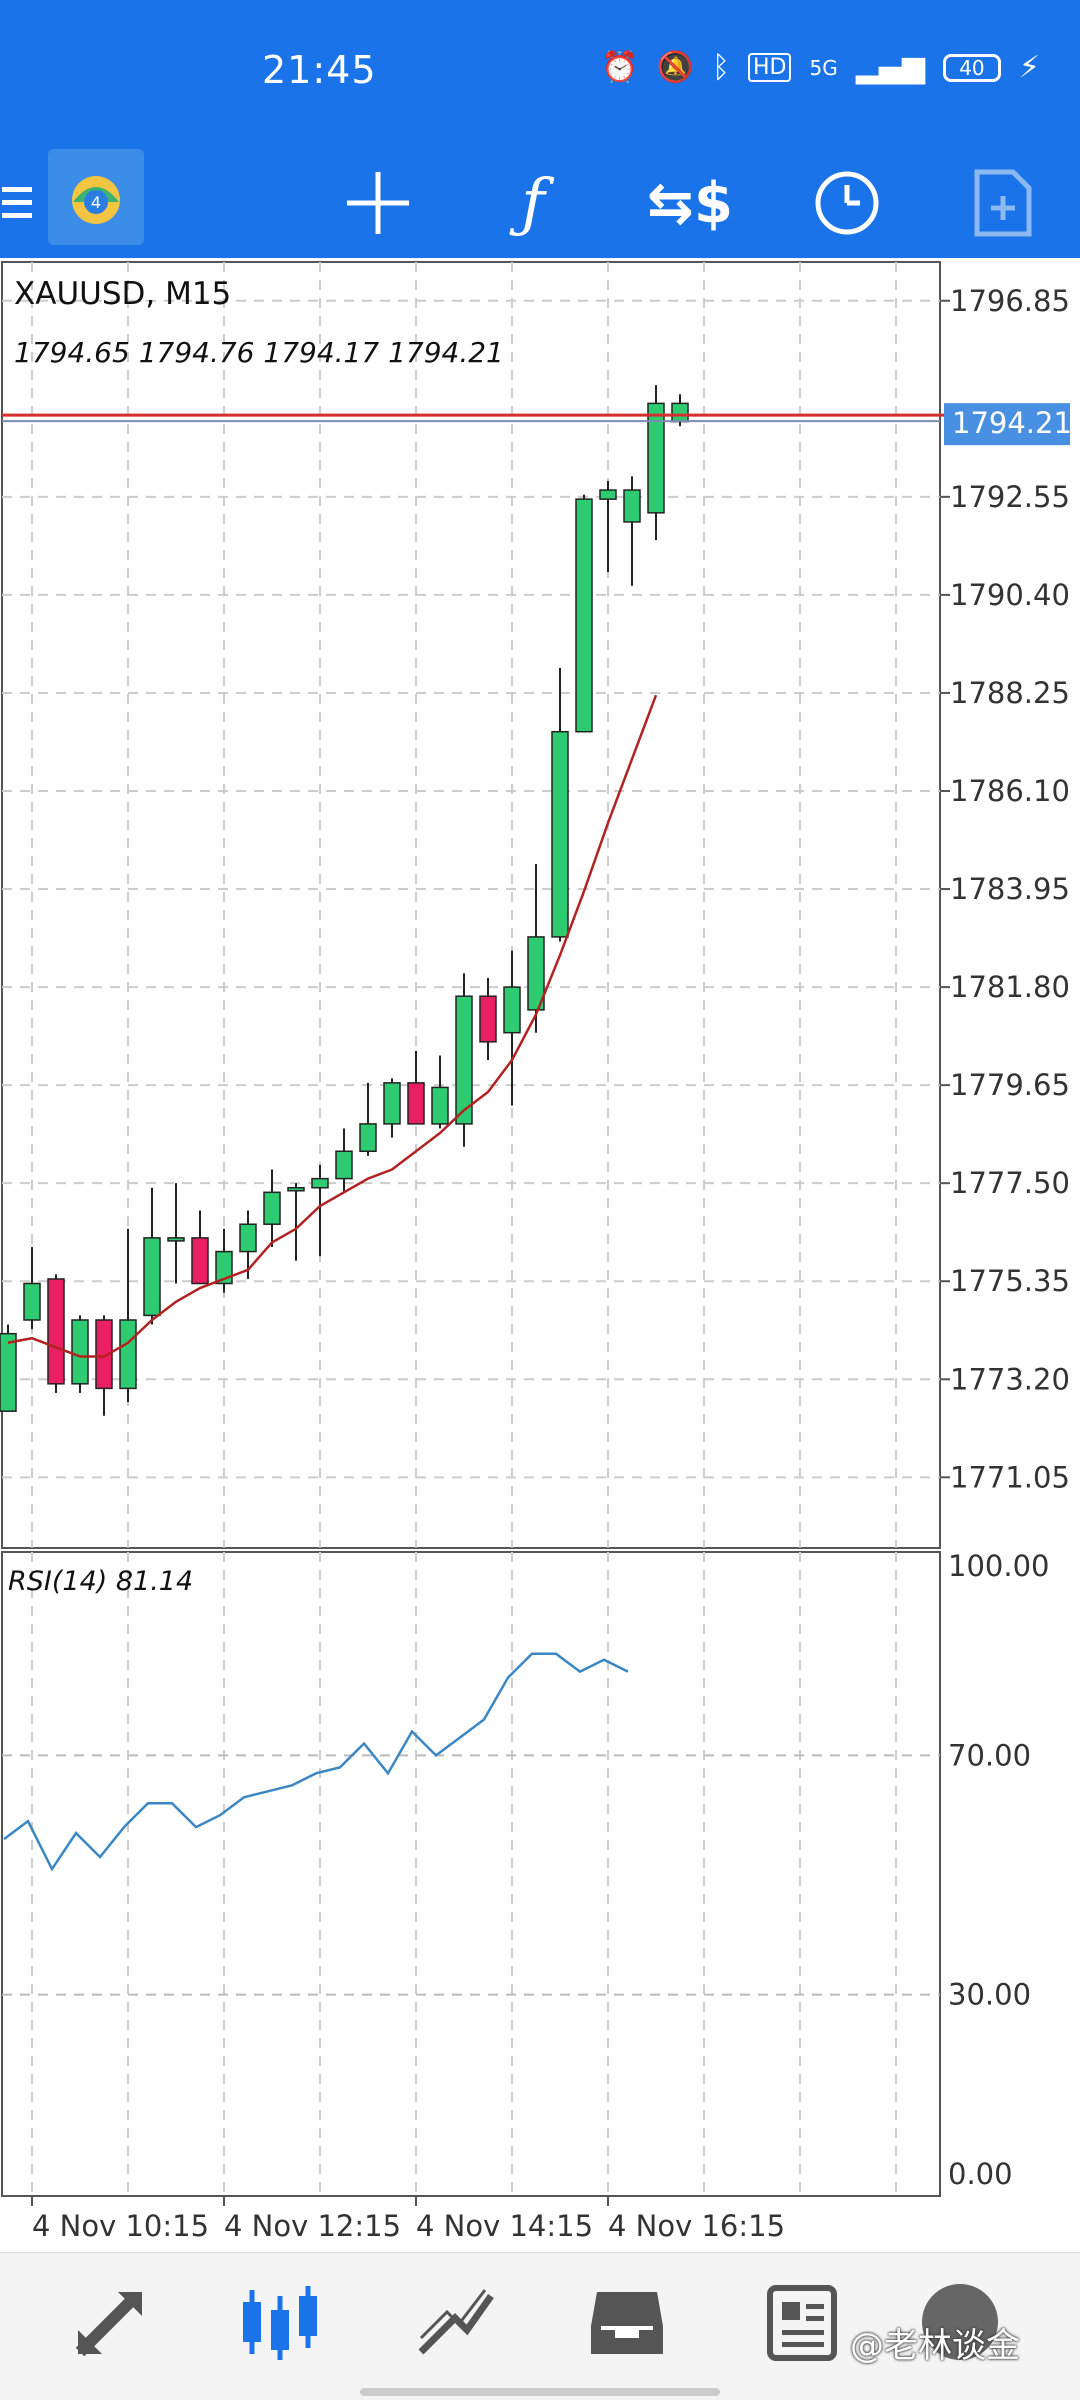 This screenshot has height=2400, width=1080. What do you see at coordinates (120, 2226) in the screenshot?
I see `time-tick-label: 4 Nov 10:15` at bounding box center [120, 2226].